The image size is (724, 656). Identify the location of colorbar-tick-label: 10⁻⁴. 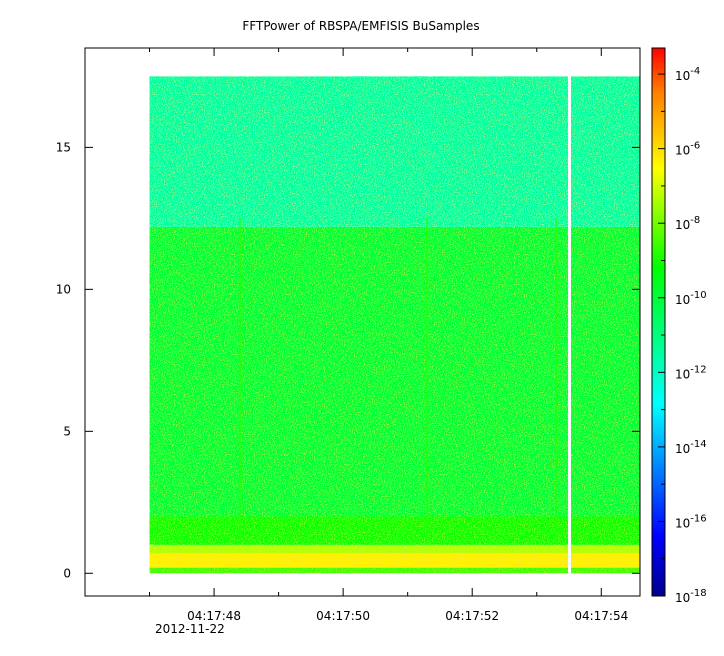
(687, 74).